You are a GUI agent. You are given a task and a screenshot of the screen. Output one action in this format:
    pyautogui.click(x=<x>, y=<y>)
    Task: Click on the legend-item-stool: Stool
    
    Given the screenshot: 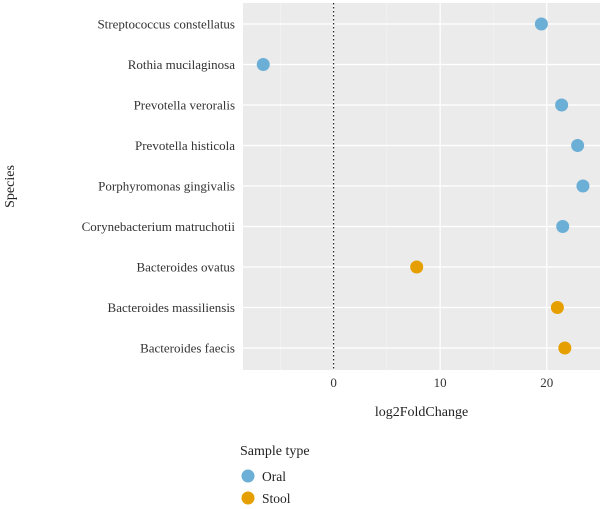 What is the action you would take?
    pyautogui.click(x=266, y=498)
    